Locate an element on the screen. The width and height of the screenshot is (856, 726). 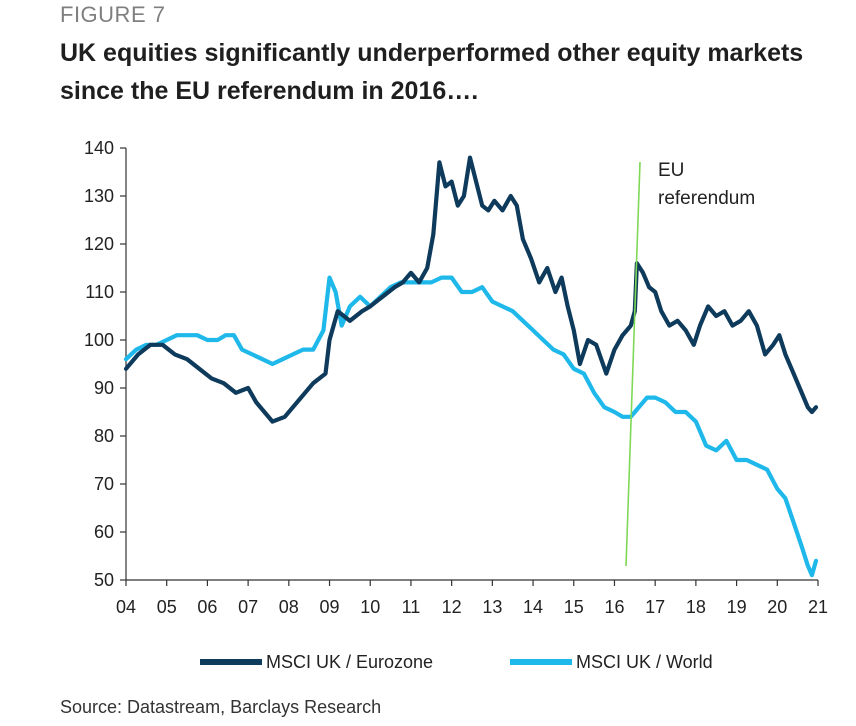
y-tick-label: 80 is located at coordinates (104, 436).